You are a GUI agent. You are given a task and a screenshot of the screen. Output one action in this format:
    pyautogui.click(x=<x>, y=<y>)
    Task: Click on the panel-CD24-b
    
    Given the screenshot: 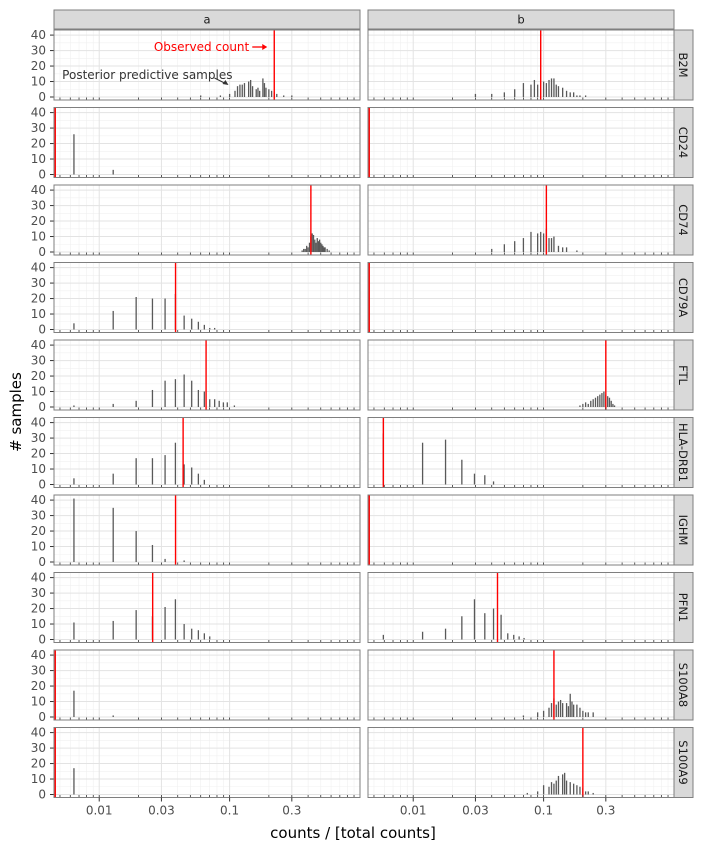 What is the action you would take?
    pyautogui.click(x=521, y=142)
    